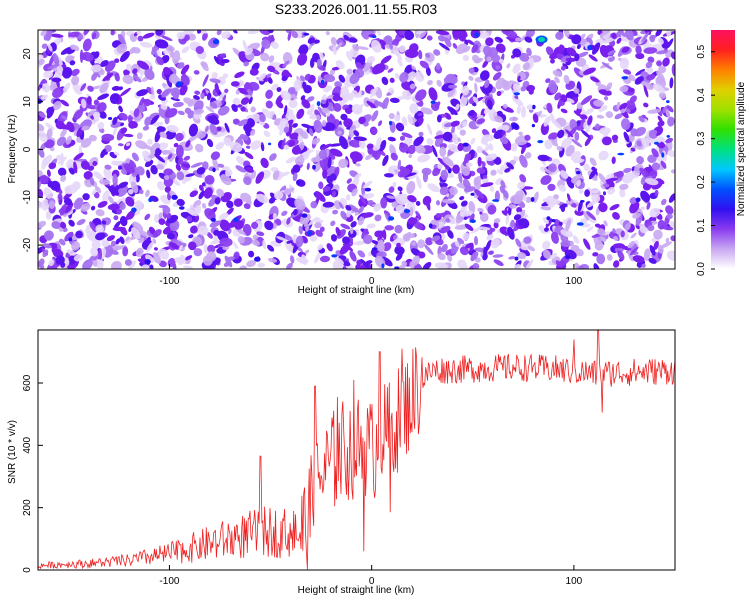 The height and width of the screenshot is (600, 750). I want to click on colorbar-fill, so click(723, 149).